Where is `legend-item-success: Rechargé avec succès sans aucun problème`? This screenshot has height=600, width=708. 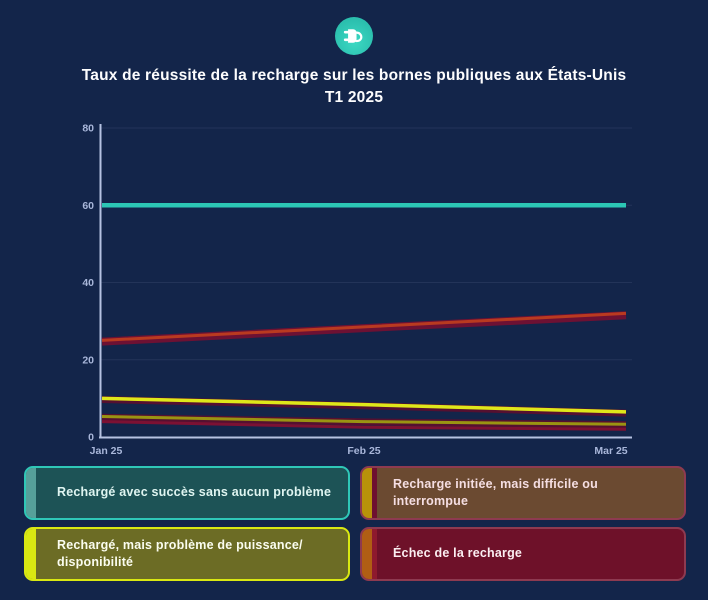 legend-item-success: Rechargé avec succès sans aucun problème is located at coordinates (187, 493).